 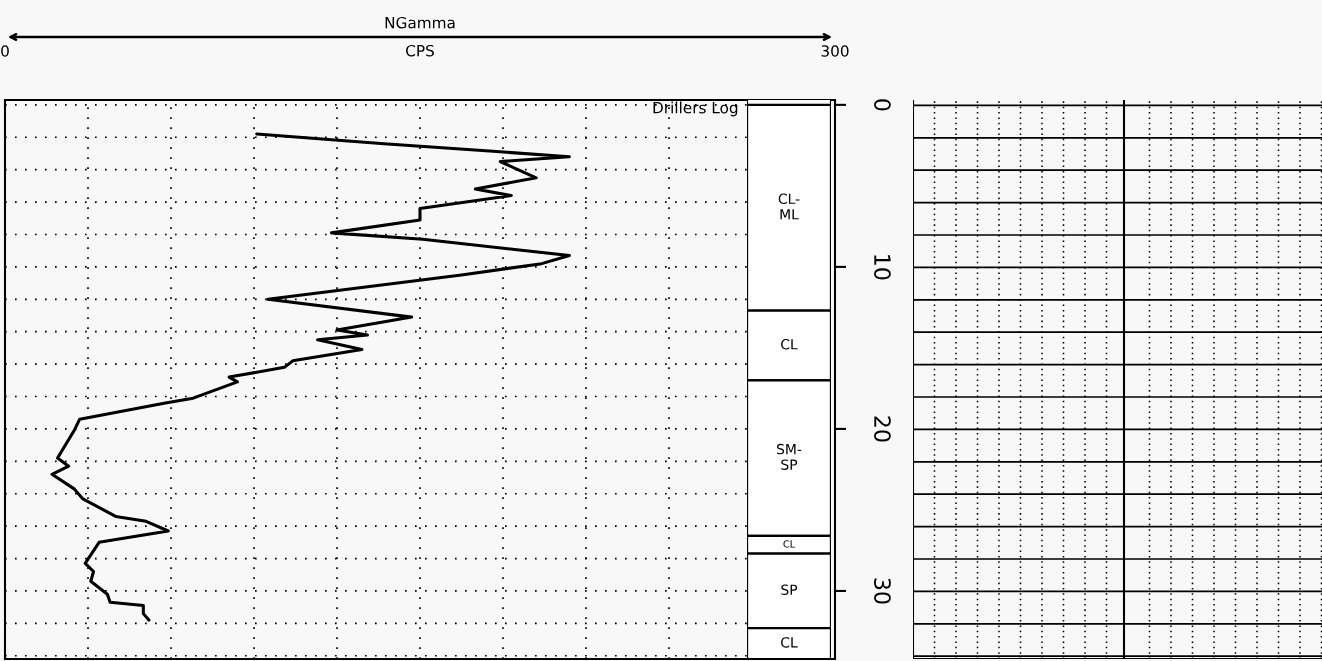 I want to click on series-label: CL- ML, so click(x=789, y=206).